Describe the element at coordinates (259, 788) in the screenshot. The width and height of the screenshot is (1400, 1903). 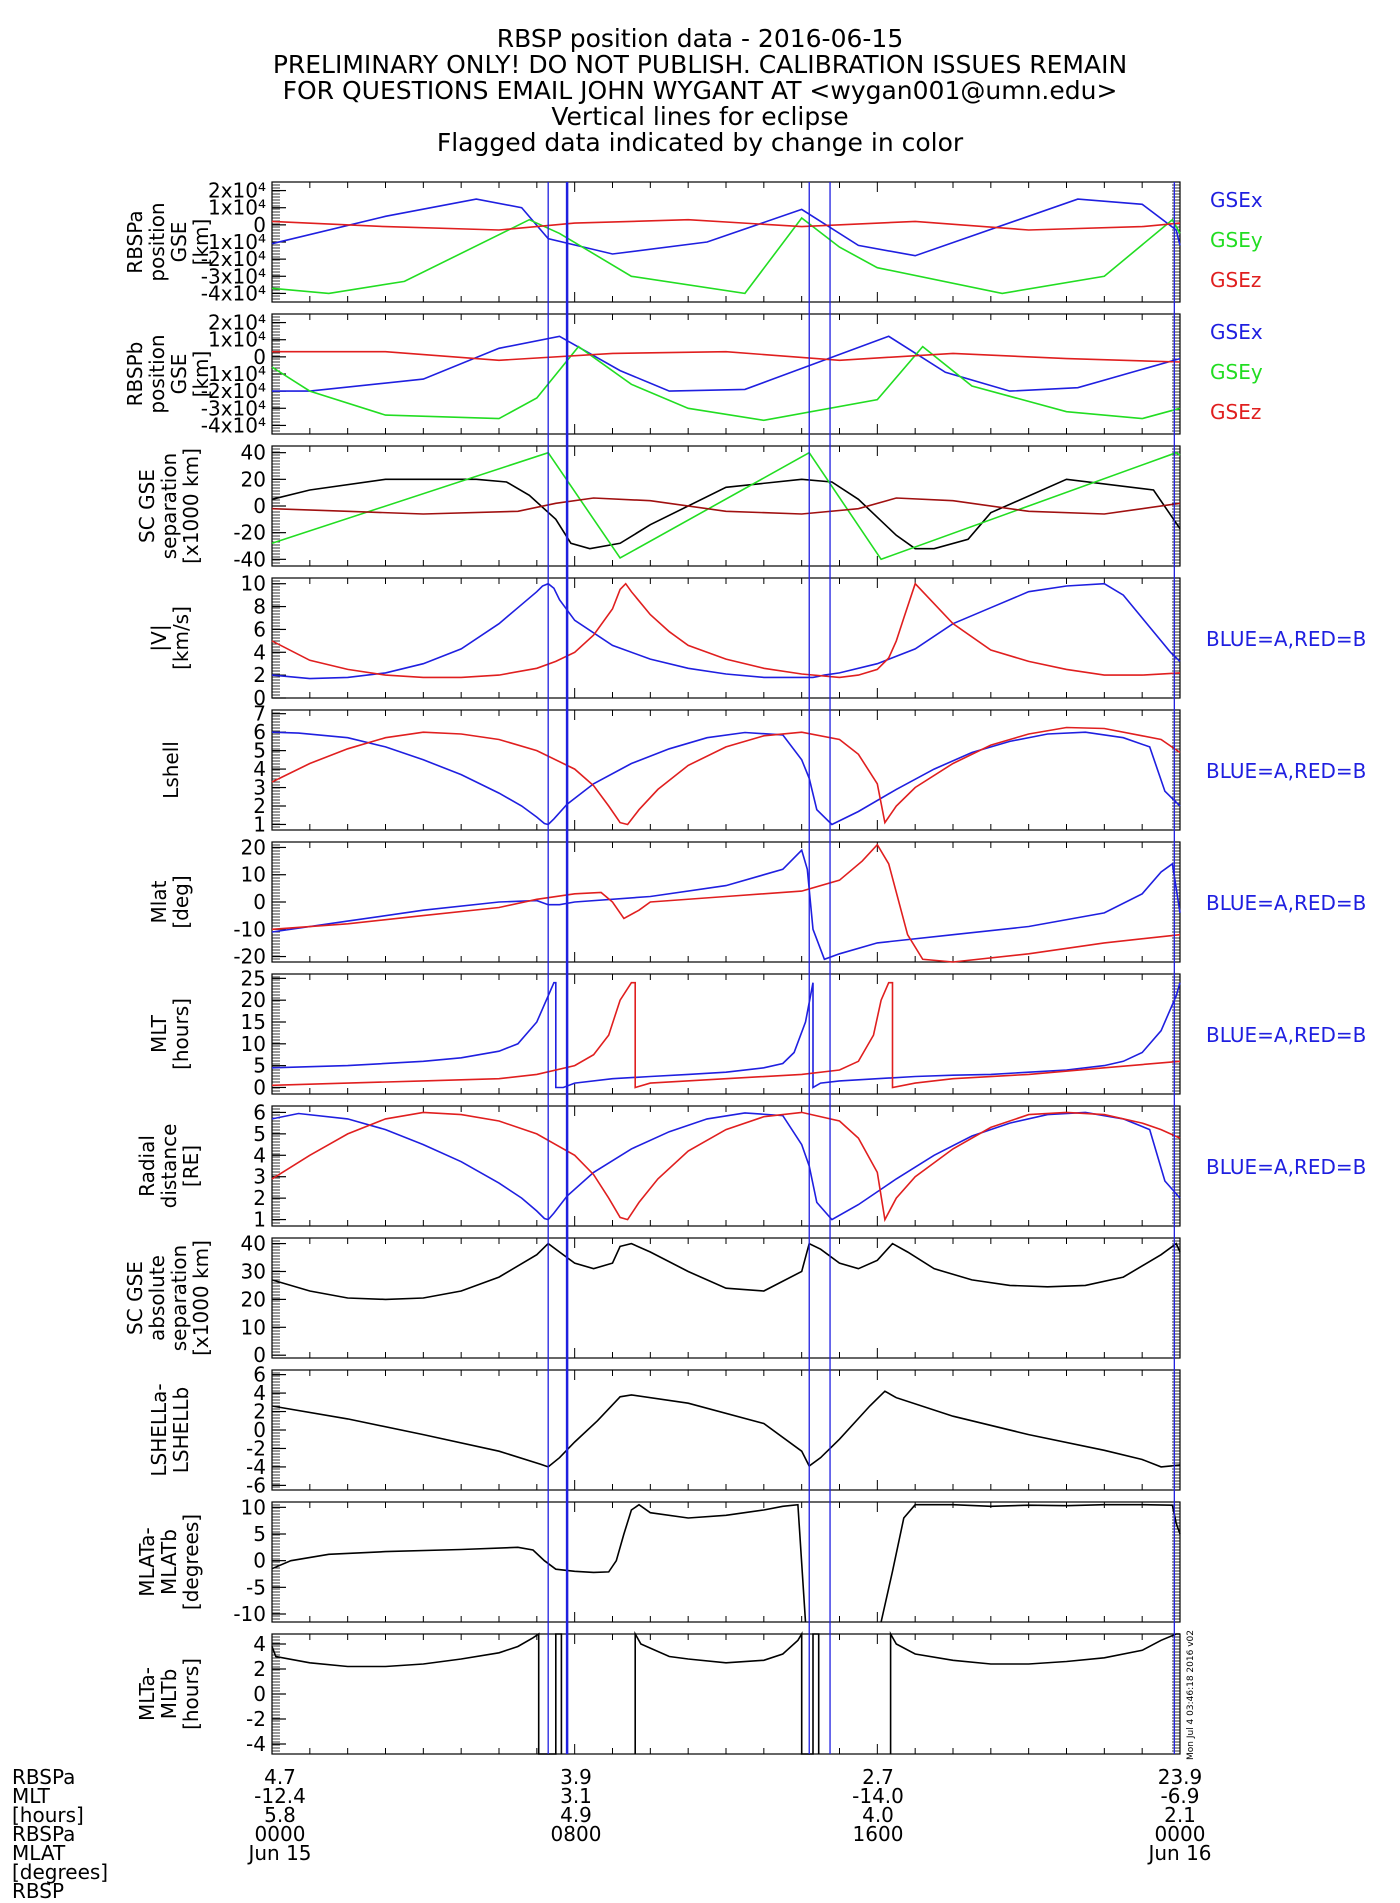
I see `y-tick-label: 3` at that location.